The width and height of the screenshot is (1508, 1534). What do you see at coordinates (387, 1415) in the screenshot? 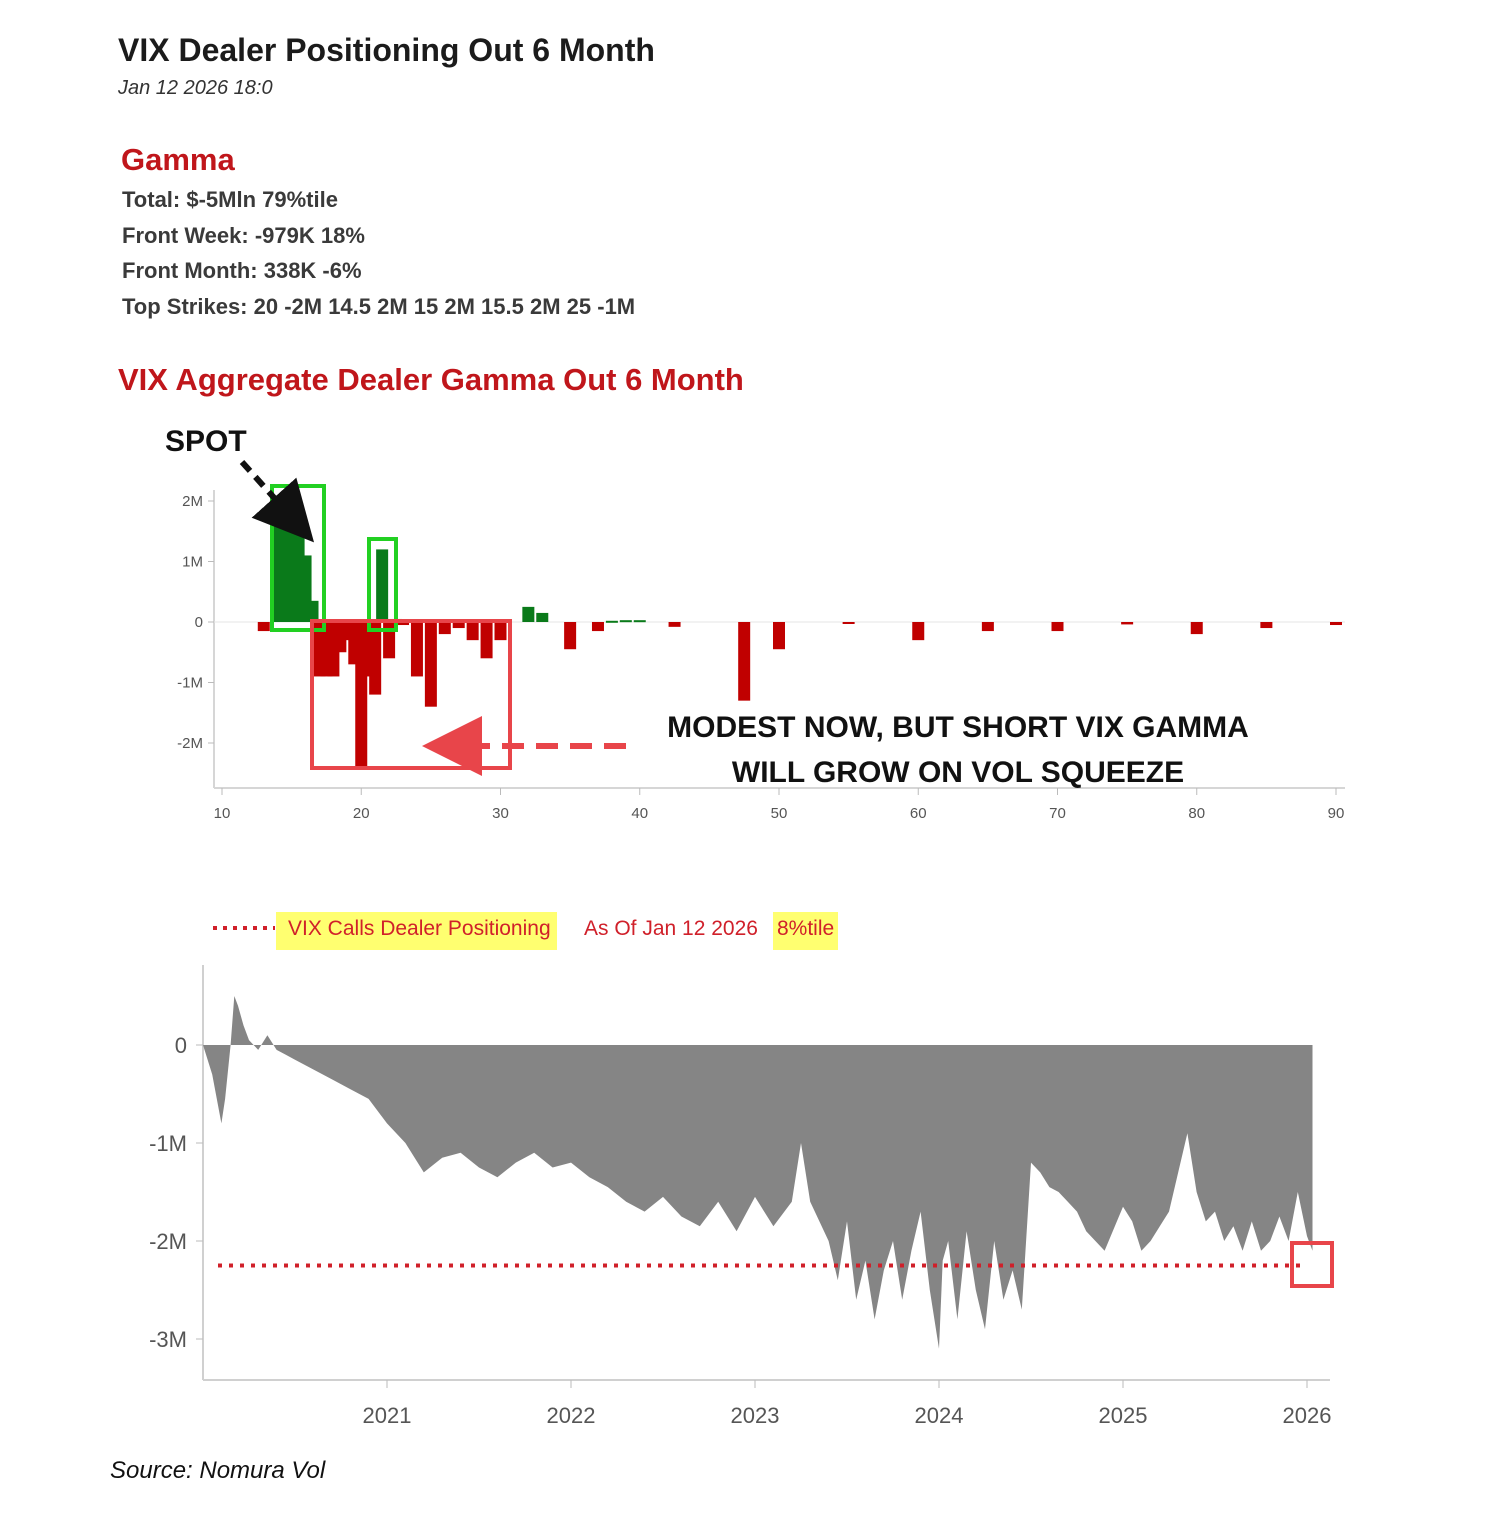
I see `area-x-tick-label: 2021` at bounding box center [387, 1415].